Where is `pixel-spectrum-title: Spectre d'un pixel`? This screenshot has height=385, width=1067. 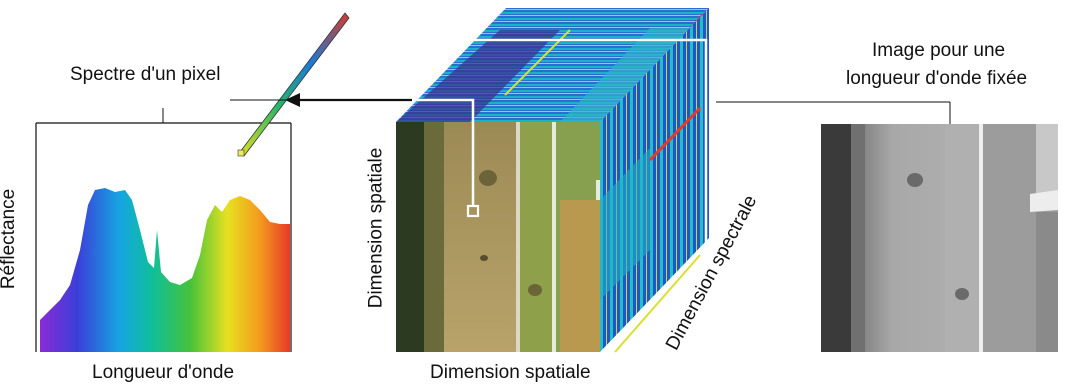 pixel-spectrum-title: Spectre d'un pixel is located at coordinates (145, 74).